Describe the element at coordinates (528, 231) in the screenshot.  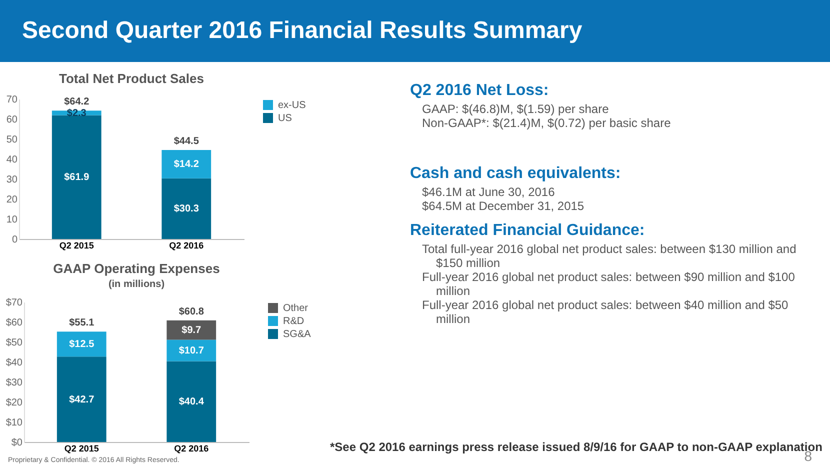
I see `text: Reiterated Financial Guidance:` at that location.